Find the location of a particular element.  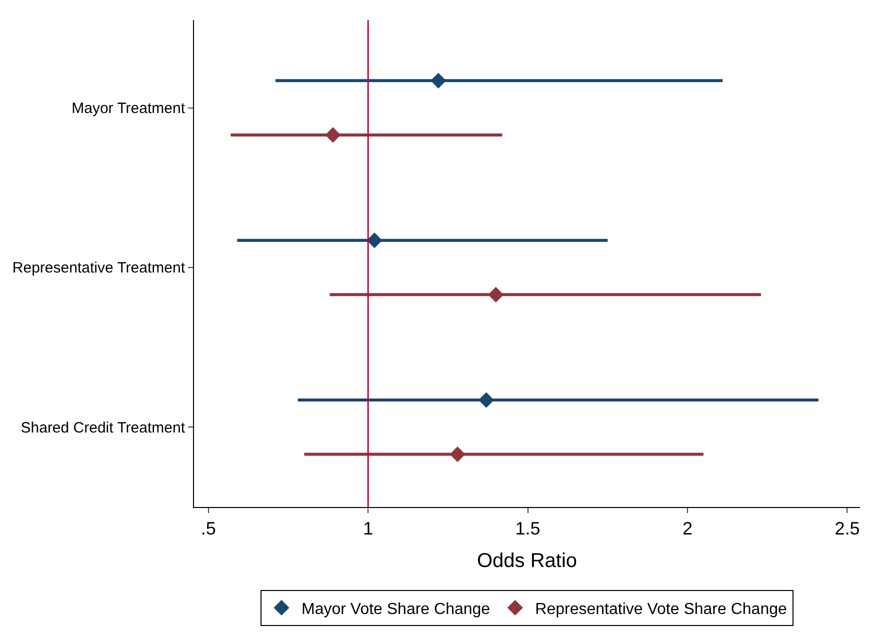

x-tick-label: 1.5 is located at coordinates (527, 528).